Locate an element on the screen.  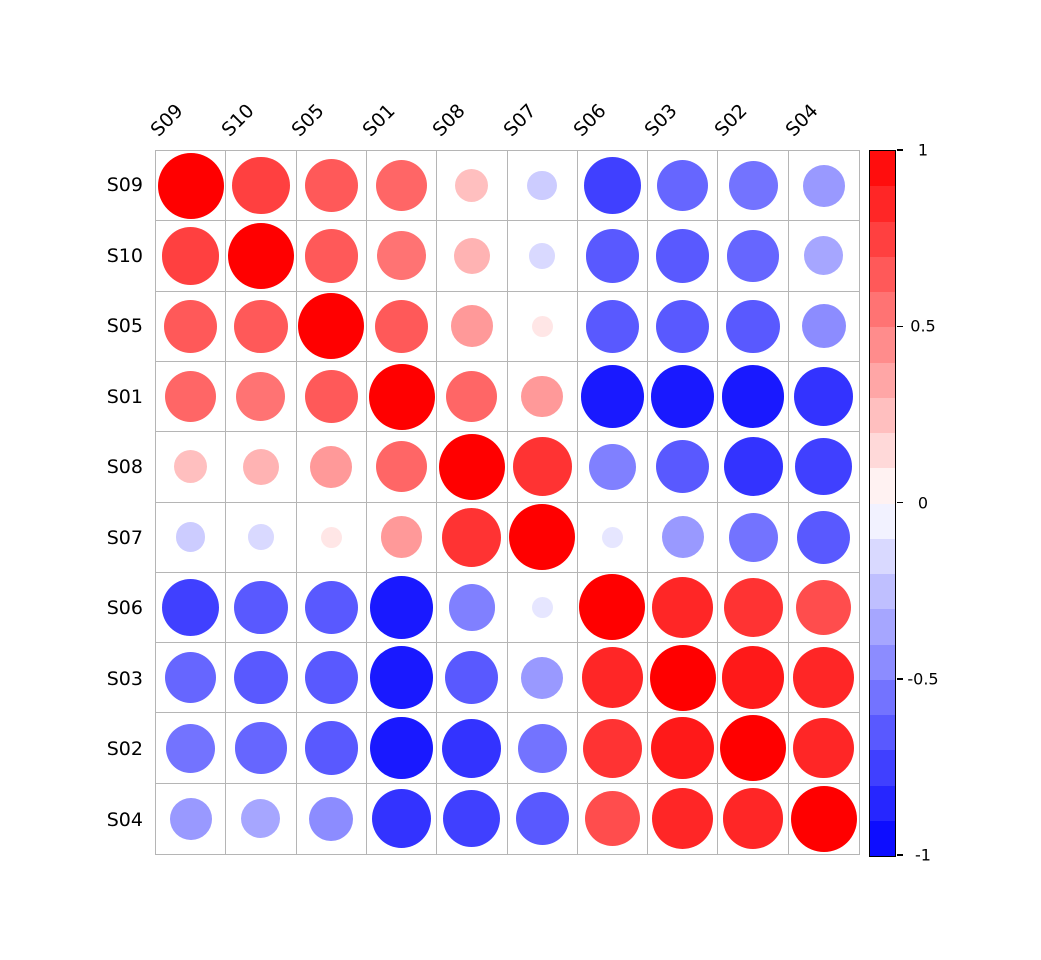
corr-cell-S06-S08 is located at coordinates (472, 608).